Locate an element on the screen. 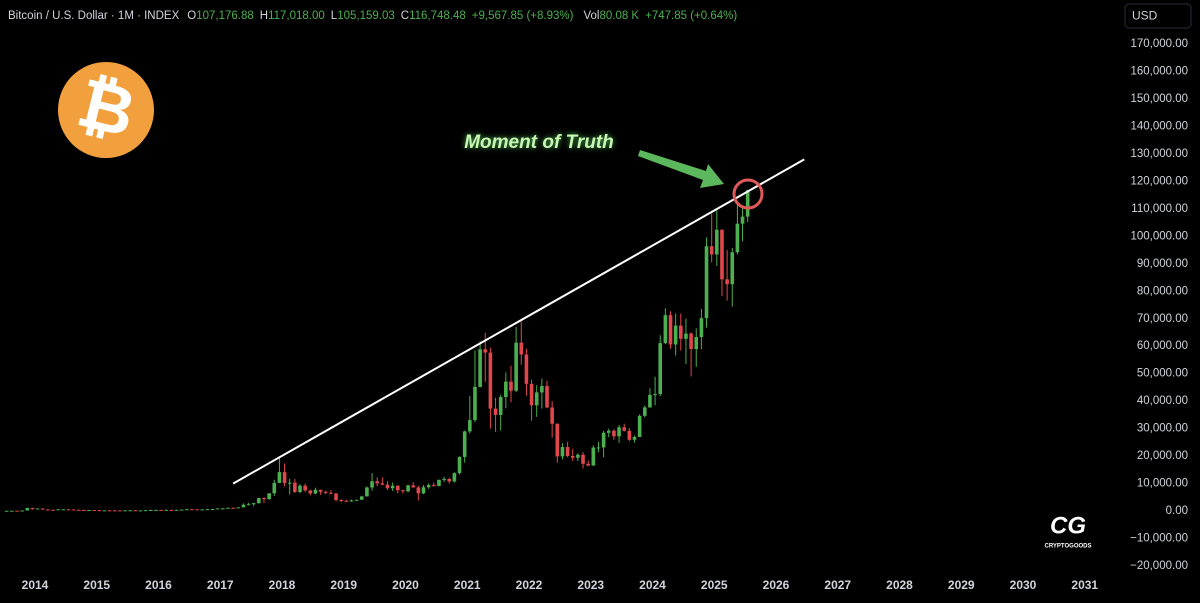  y-tick-label: 150,000.00 is located at coordinates (1159, 99).